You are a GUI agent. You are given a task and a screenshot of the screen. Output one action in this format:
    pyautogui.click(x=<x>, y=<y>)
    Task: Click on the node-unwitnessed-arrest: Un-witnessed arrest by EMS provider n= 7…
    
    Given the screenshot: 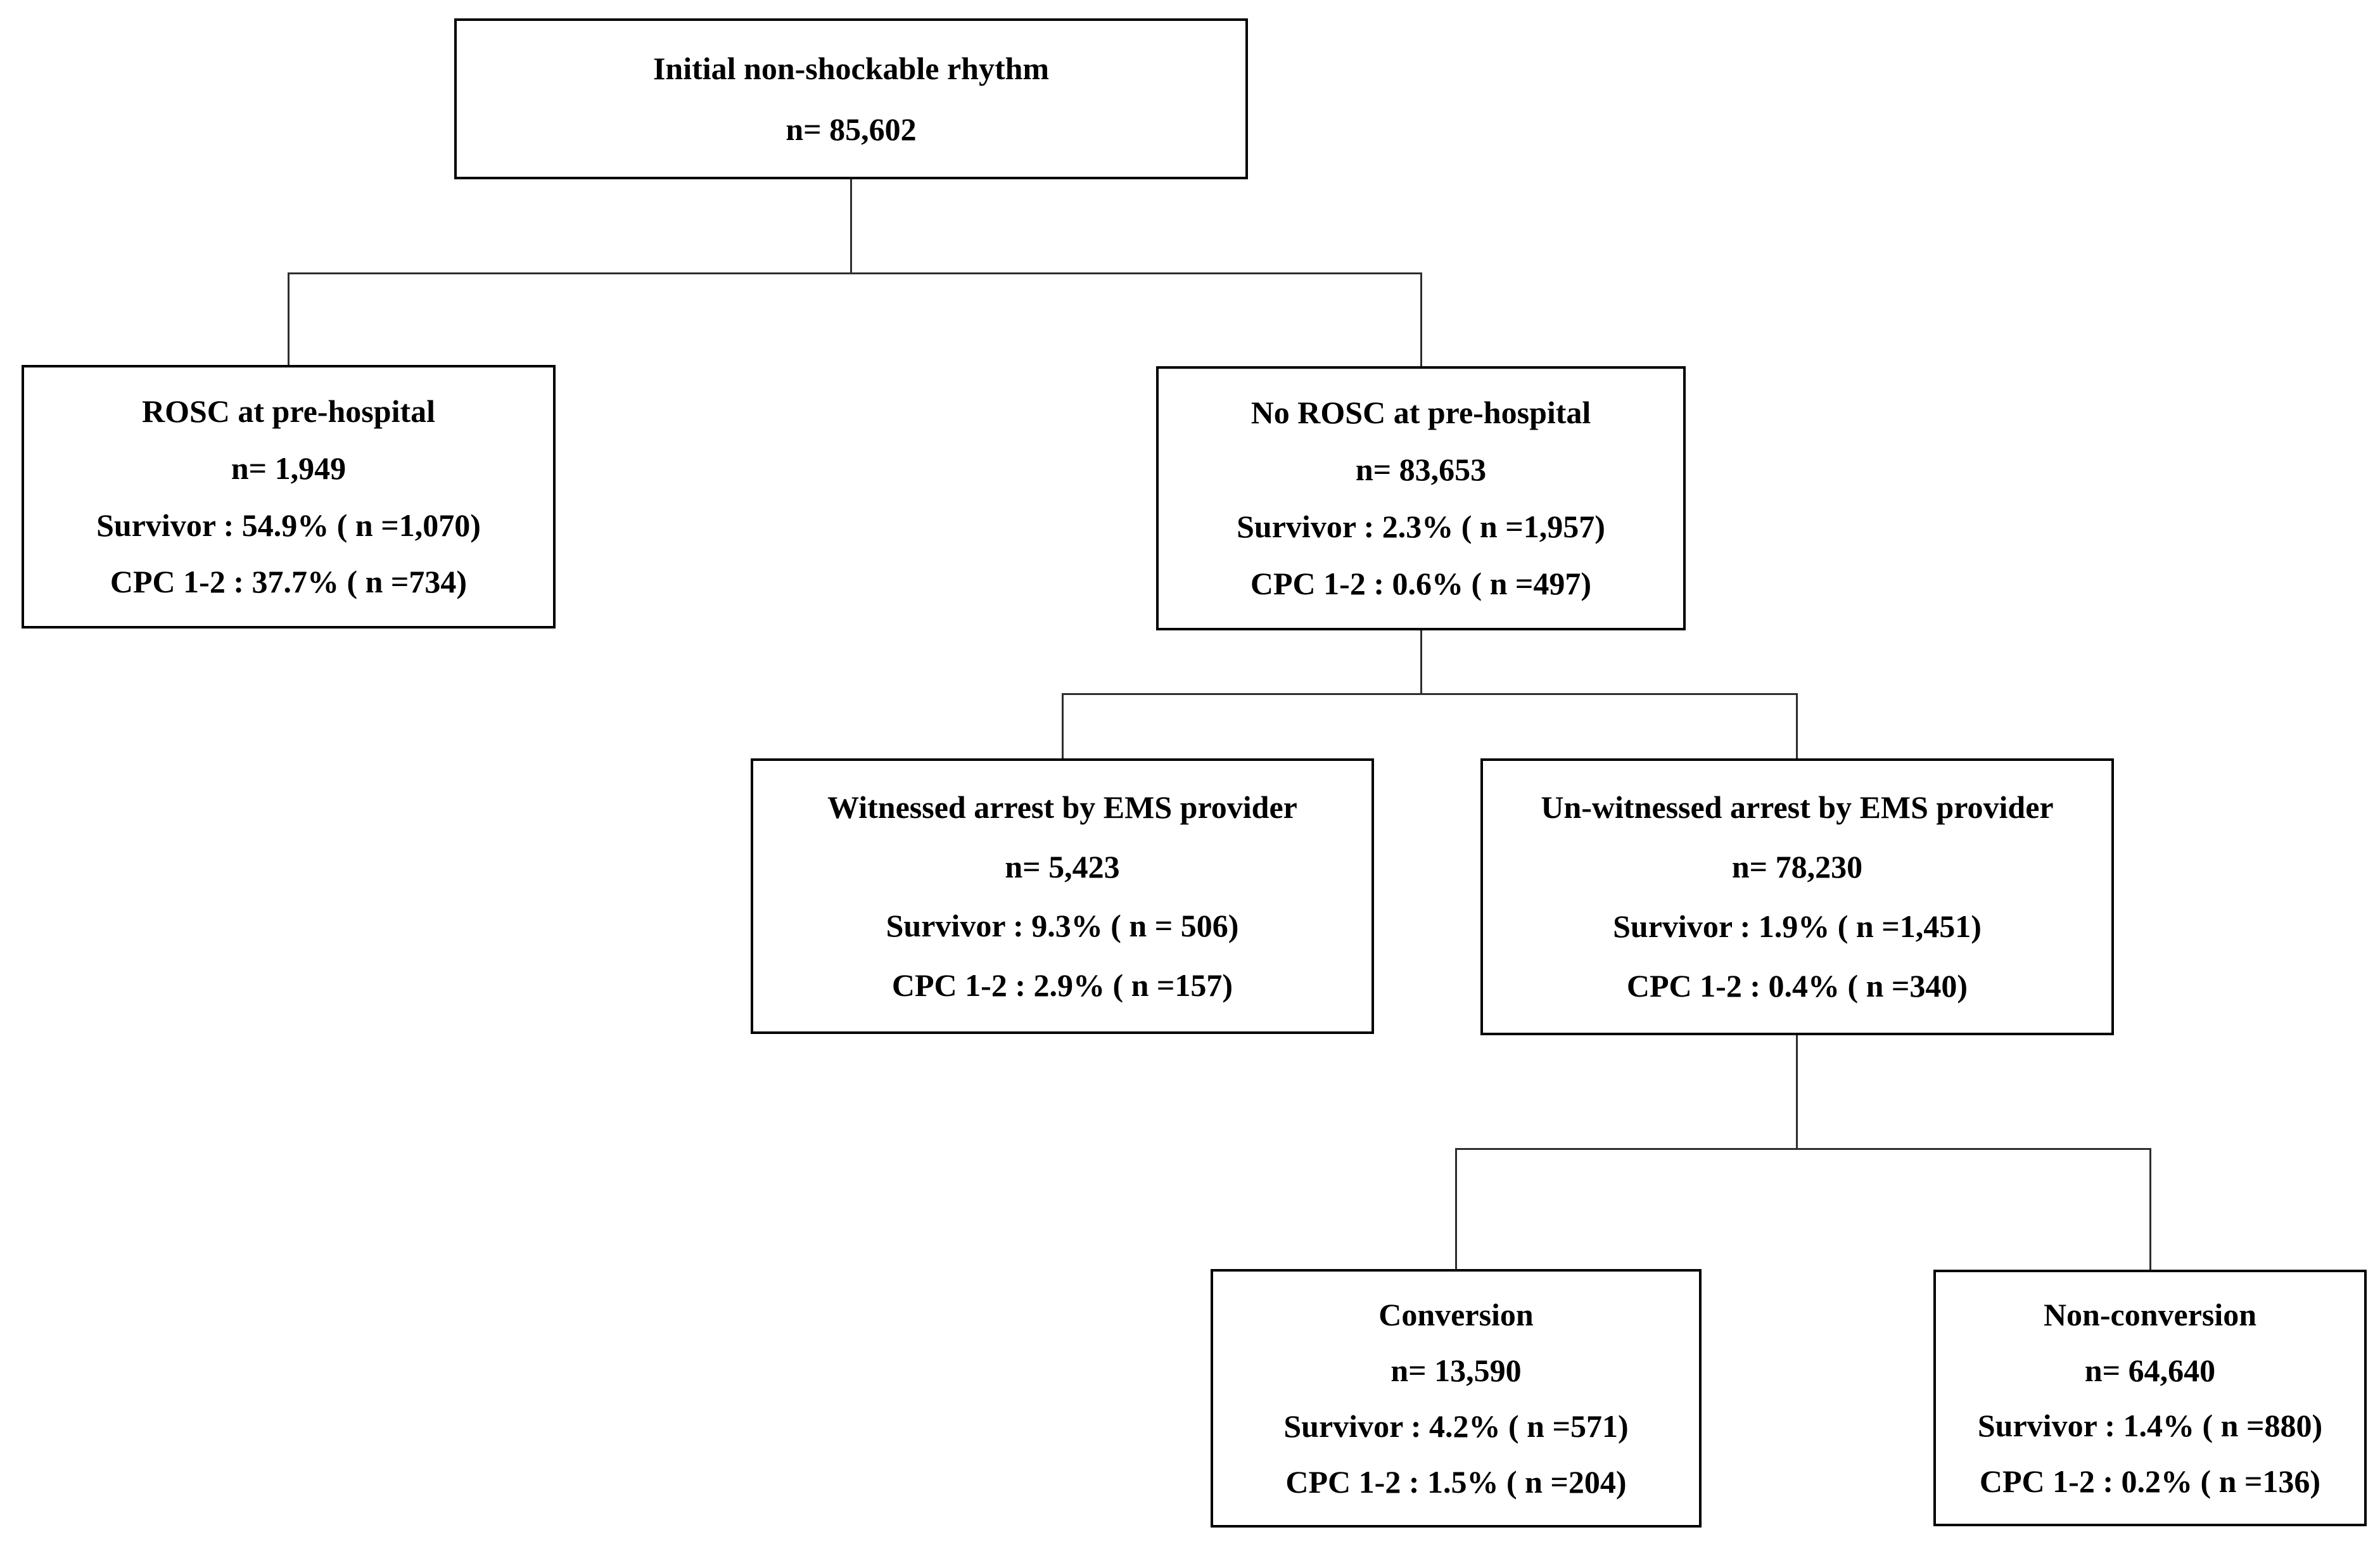 What is the action you would take?
    pyautogui.click(x=1797, y=896)
    